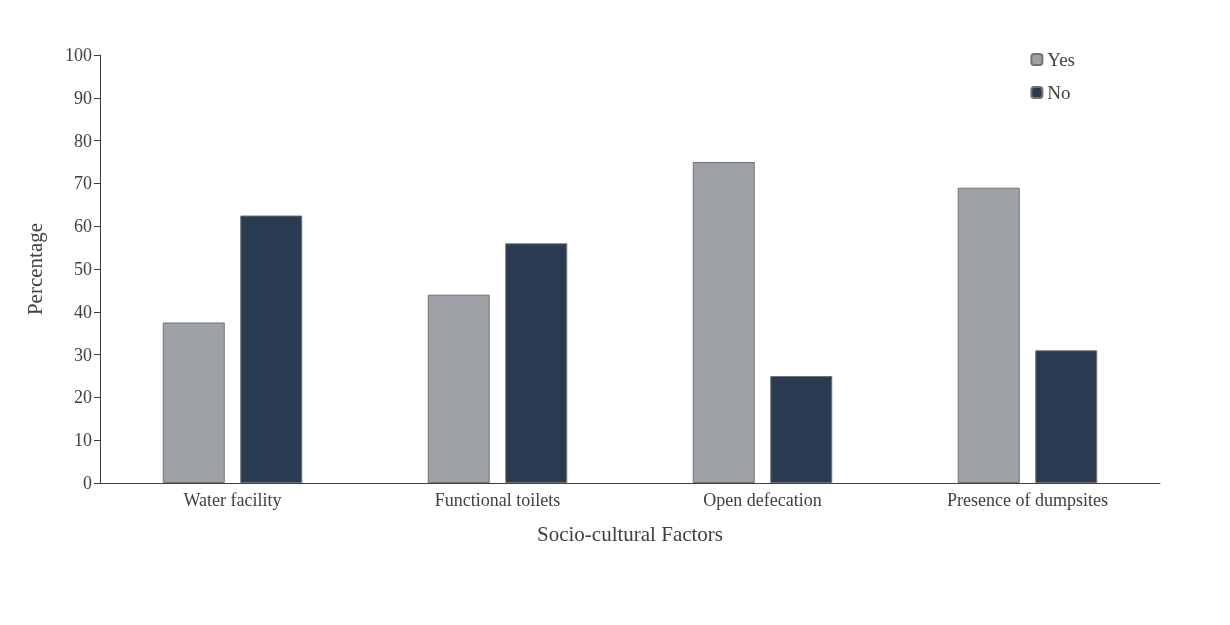  What do you see at coordinates (232, 500) in the screenshot?
I see `x-tick-label: Water facility` at bounding box center [232, 500].